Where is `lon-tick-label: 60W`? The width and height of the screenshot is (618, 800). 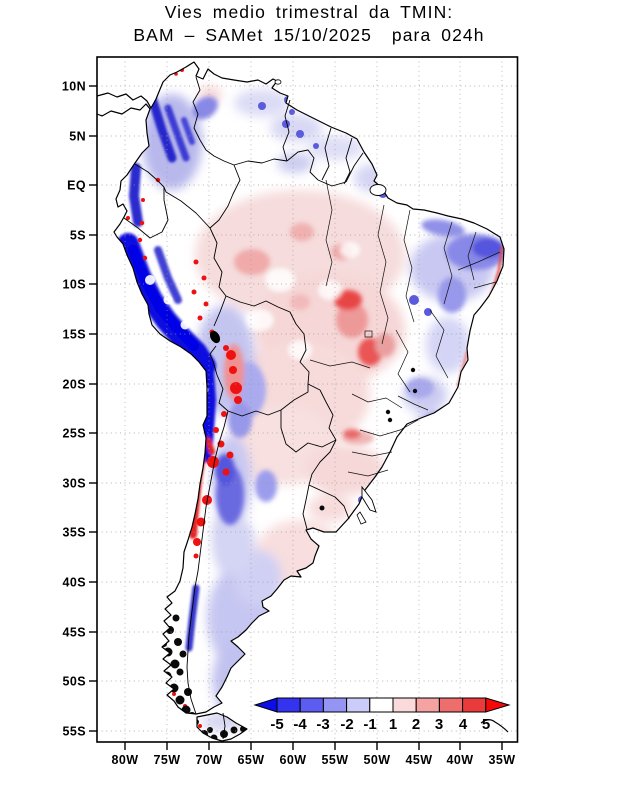
lon-tick-label: 60W is located at coordinates (293, 760).